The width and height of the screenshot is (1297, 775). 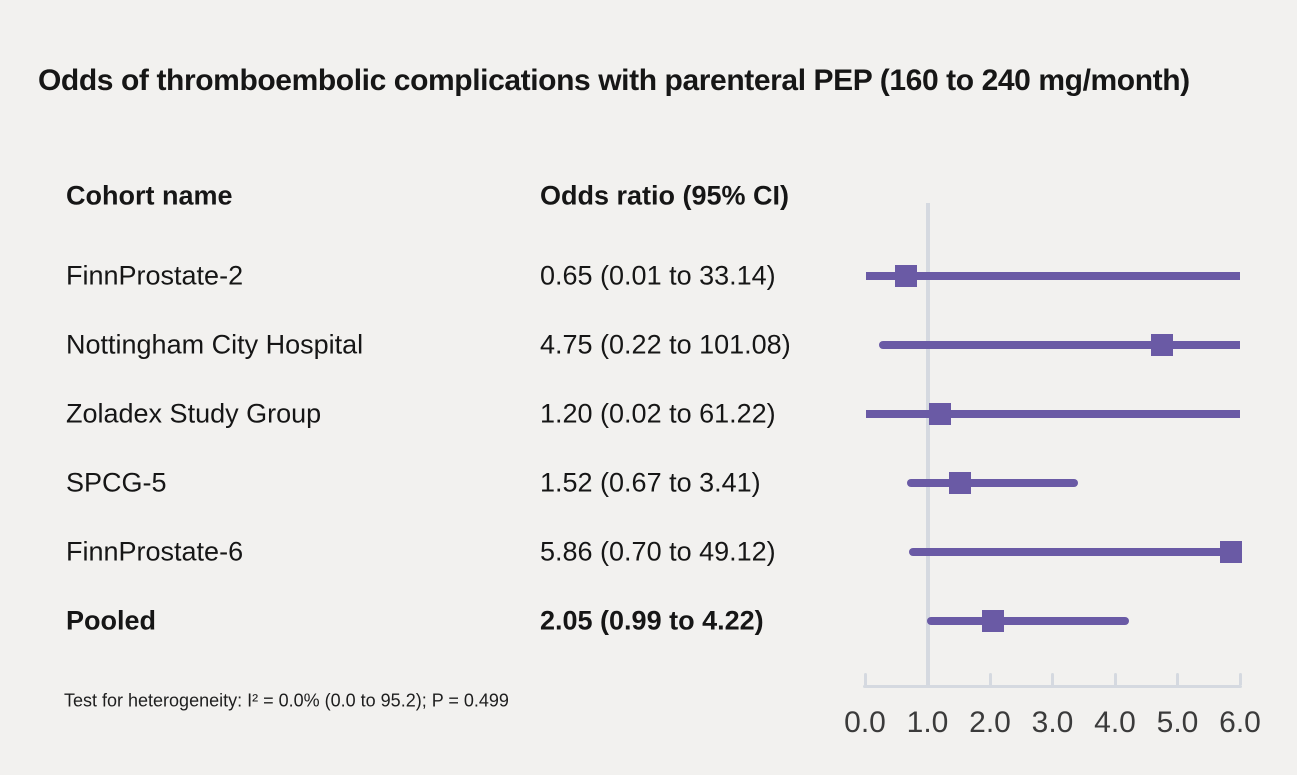 What do you see at coordinates (116, 482) in the screenshot?
I see `cohort-name-label: SPCG-5` at bounding box center [116, 482].